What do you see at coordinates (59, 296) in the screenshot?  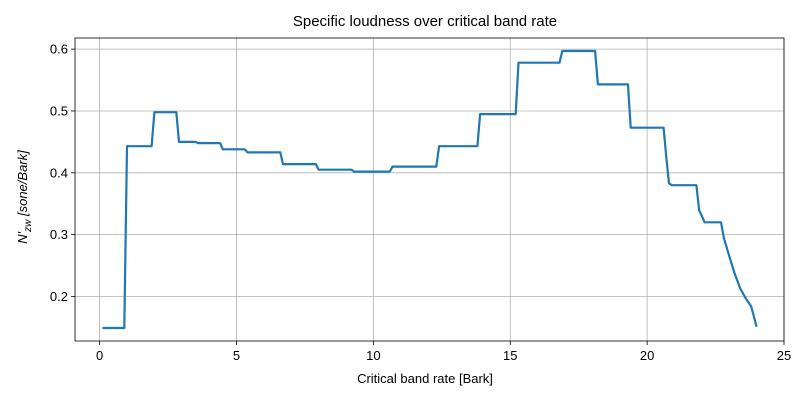 I see `y-tick-label: 0.2` at bounding box center [59, 296].